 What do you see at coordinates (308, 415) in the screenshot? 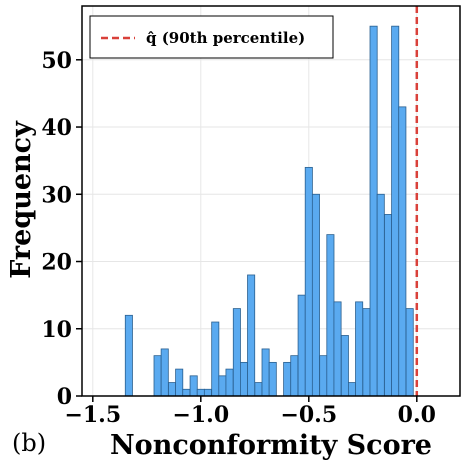
I see `x-tick-label: −0.5` at bounding box center [308, 415].